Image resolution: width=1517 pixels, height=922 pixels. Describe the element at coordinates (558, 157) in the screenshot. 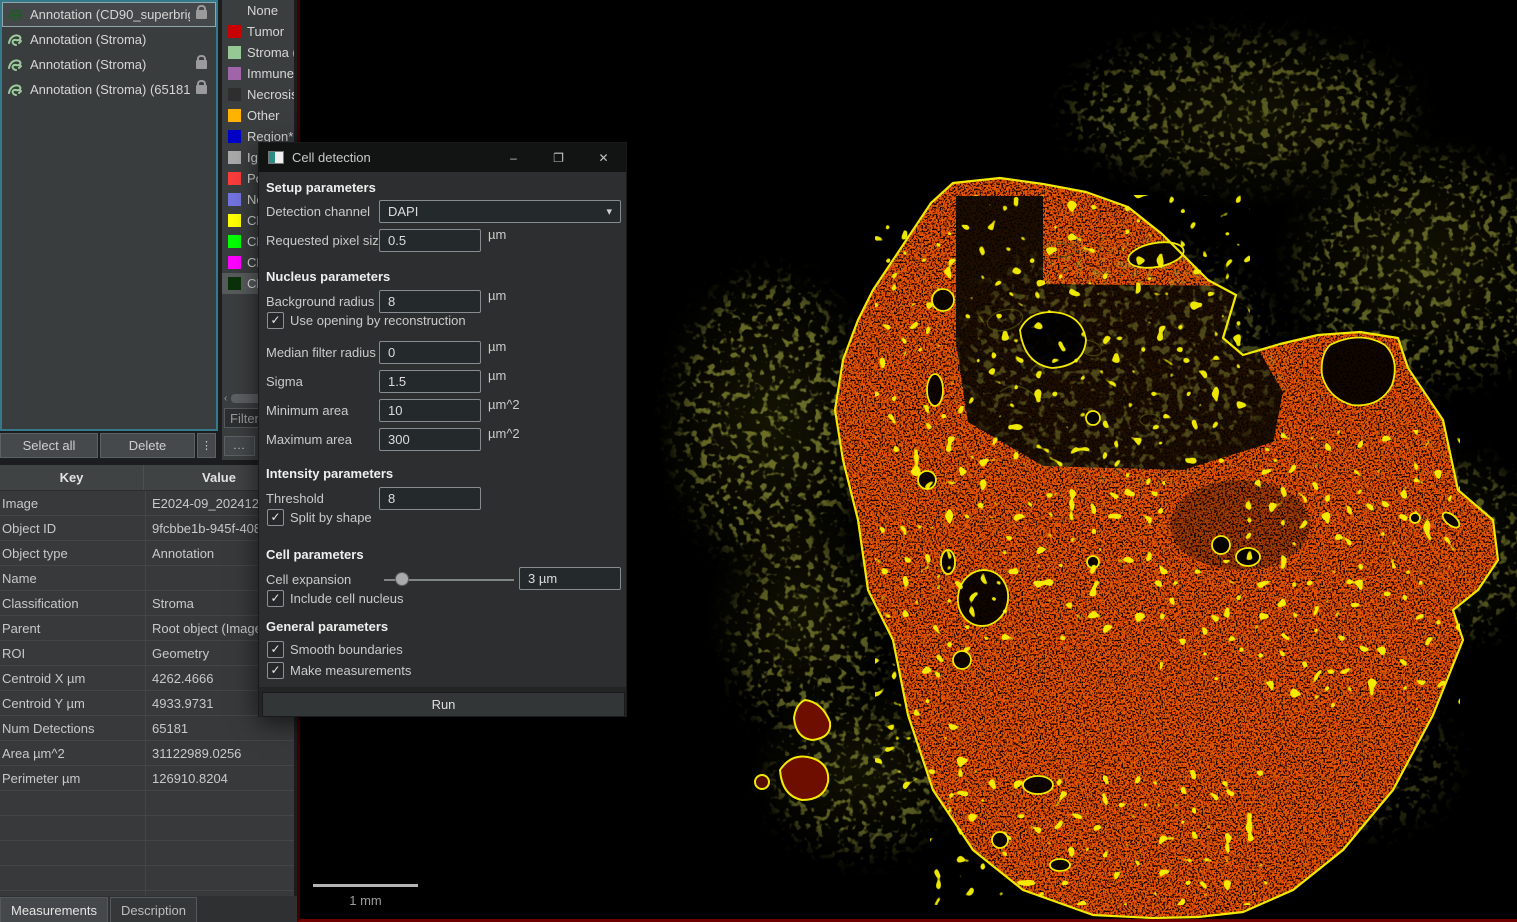

I see `maximize-button: ❐` at that location.